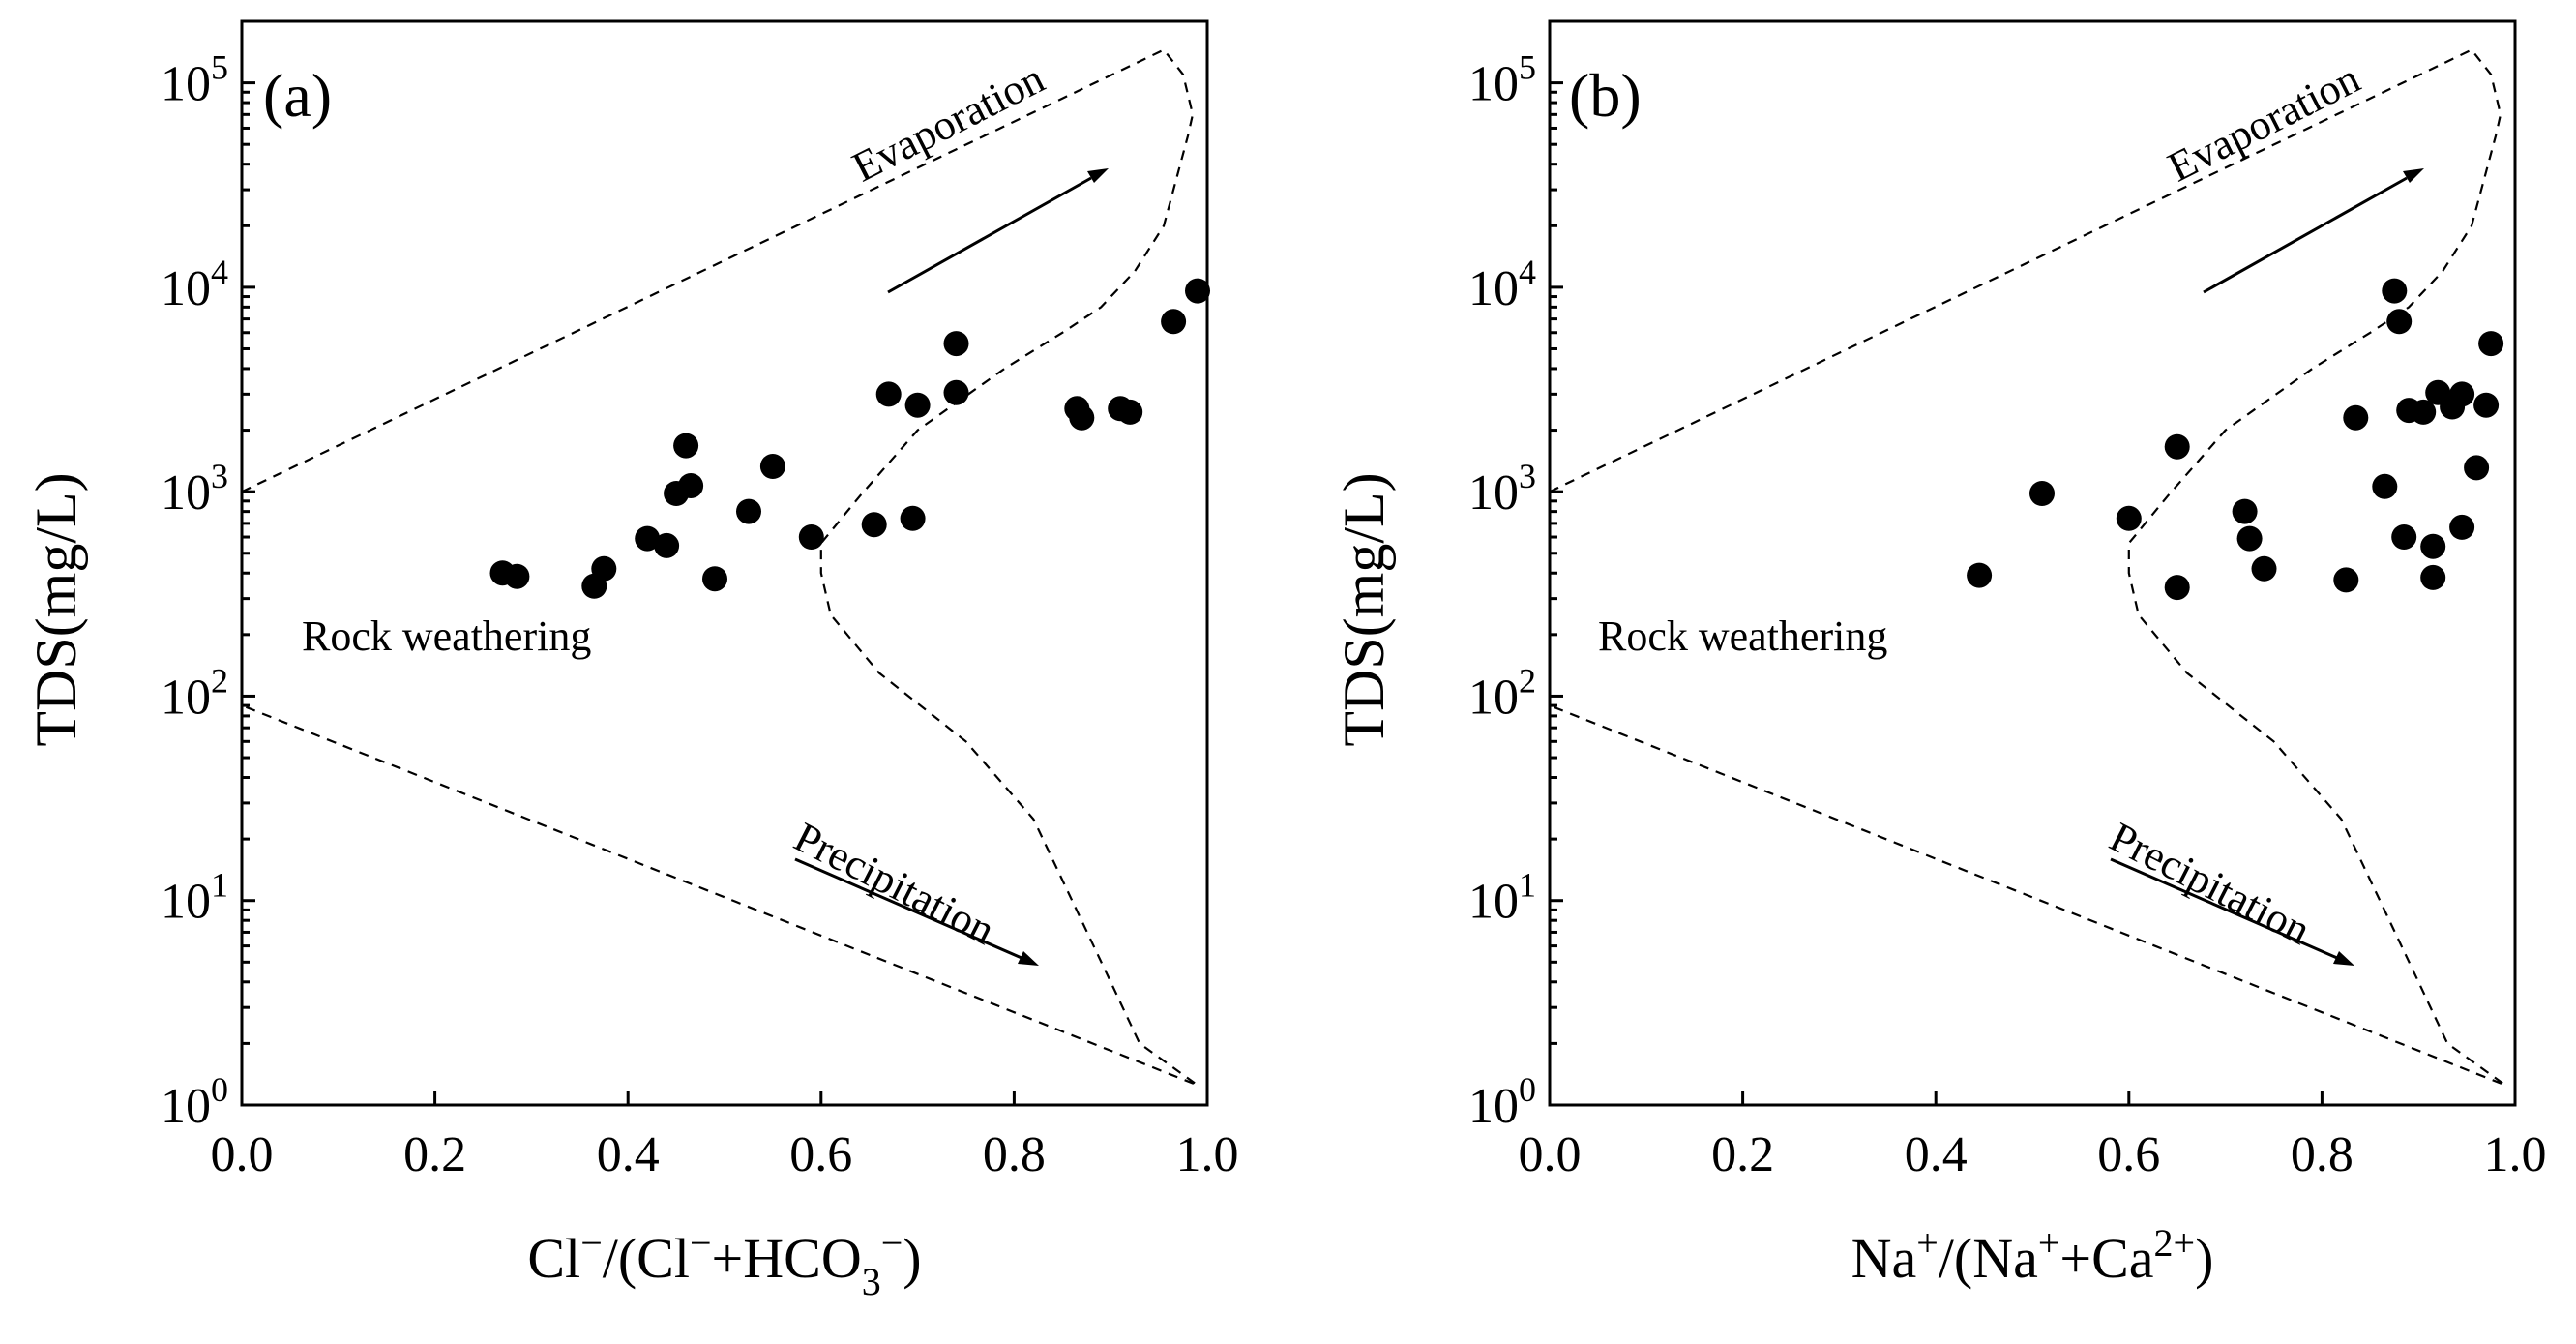 This screenshot has height=1344, width=2576. I want to click on x-axis-label: Cl−/(Cl−+HCO3−), so click(724, 1262).